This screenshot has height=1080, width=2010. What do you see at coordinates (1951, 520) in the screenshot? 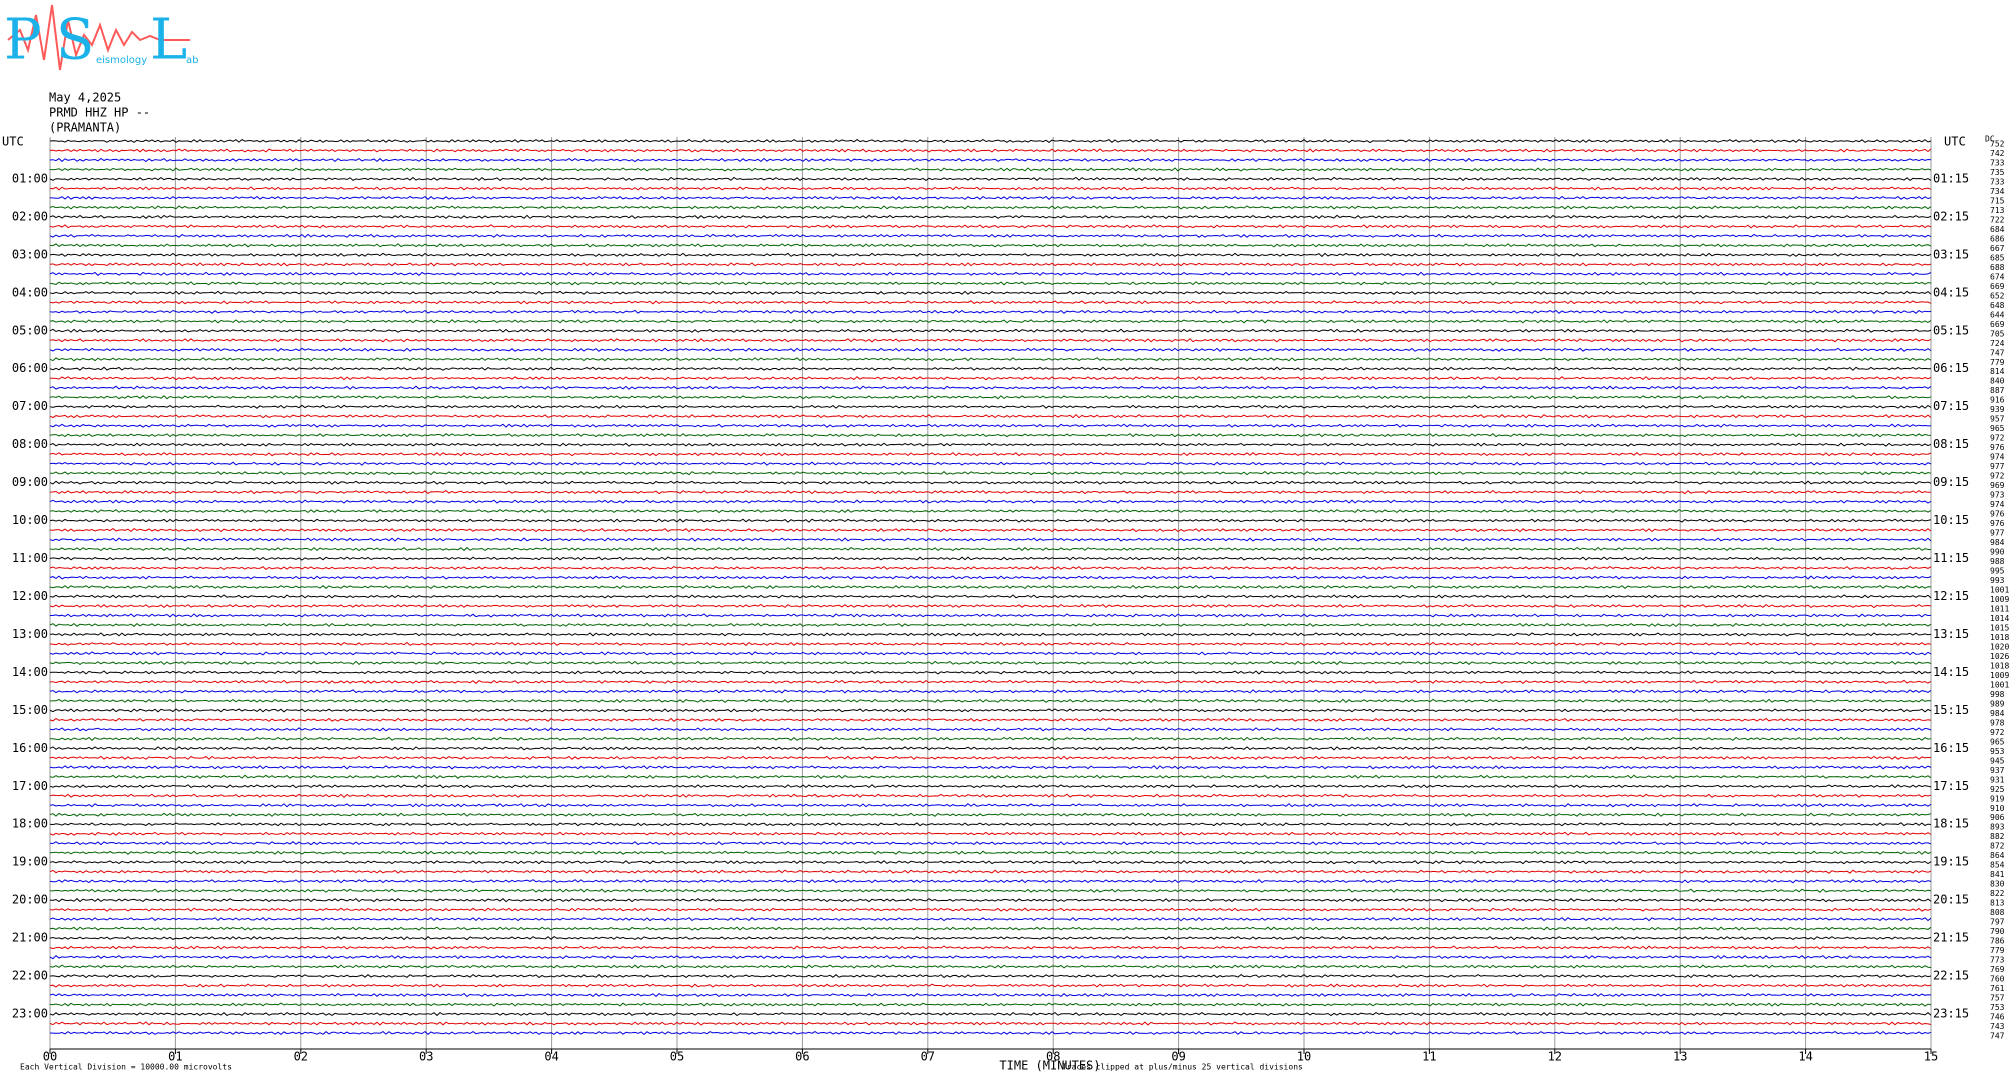
I see `hour-label-right: 10:15` at bounding box center [1951, 520].